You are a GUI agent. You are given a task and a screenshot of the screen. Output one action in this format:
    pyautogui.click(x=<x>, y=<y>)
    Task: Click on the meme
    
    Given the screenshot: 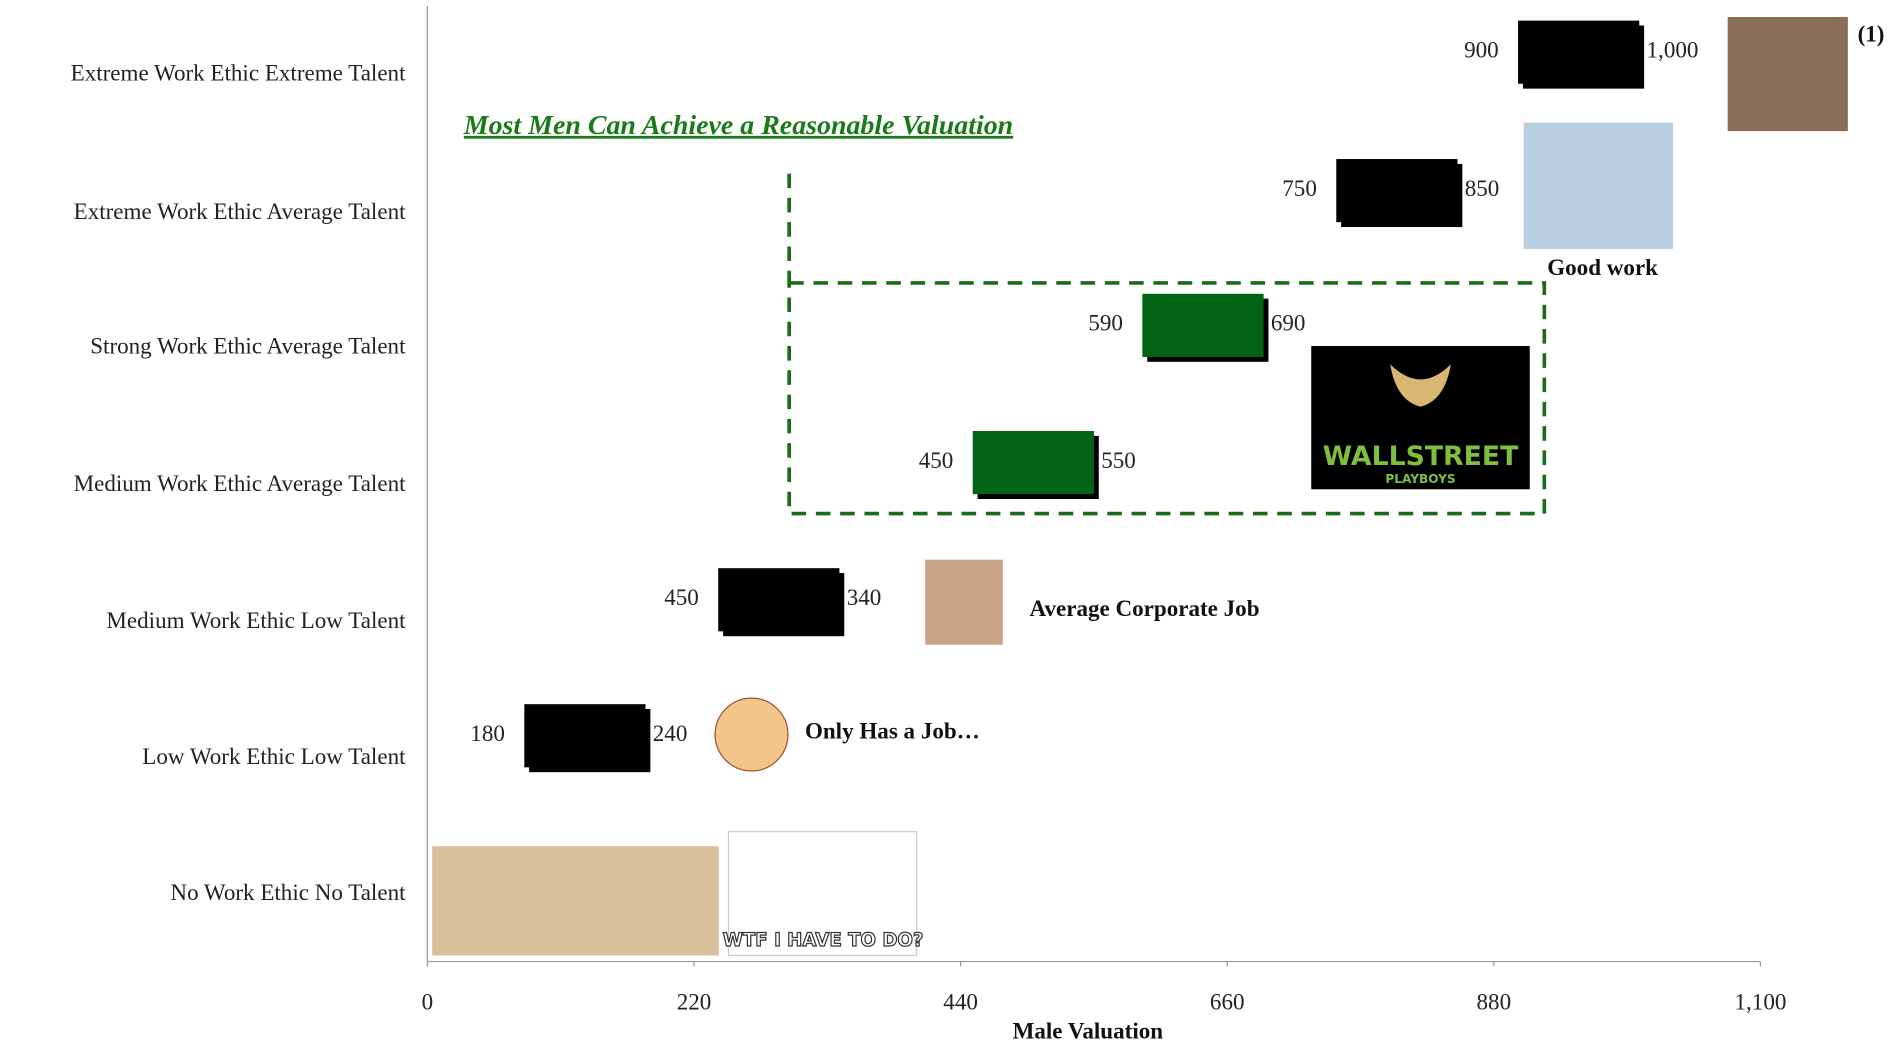 What is the action you would take?
    pyautogui.click(x=822, y=894)
    